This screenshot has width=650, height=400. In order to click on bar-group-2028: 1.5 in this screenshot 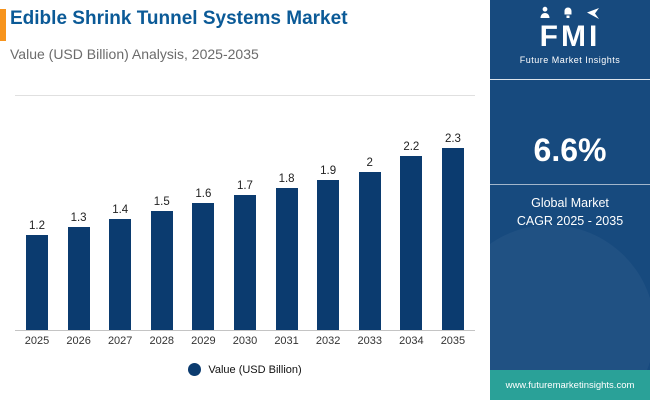, I will do `click(162, 263)`.